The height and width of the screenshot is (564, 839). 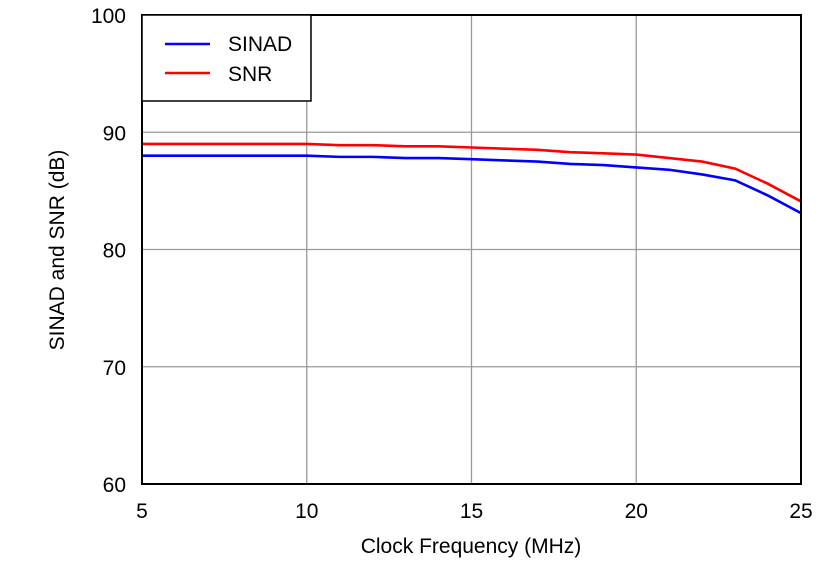 What do you see at coordinates (636, 511) in the screenshot?
I see `x-tick-label: 20` at bounding box center [636, 511].